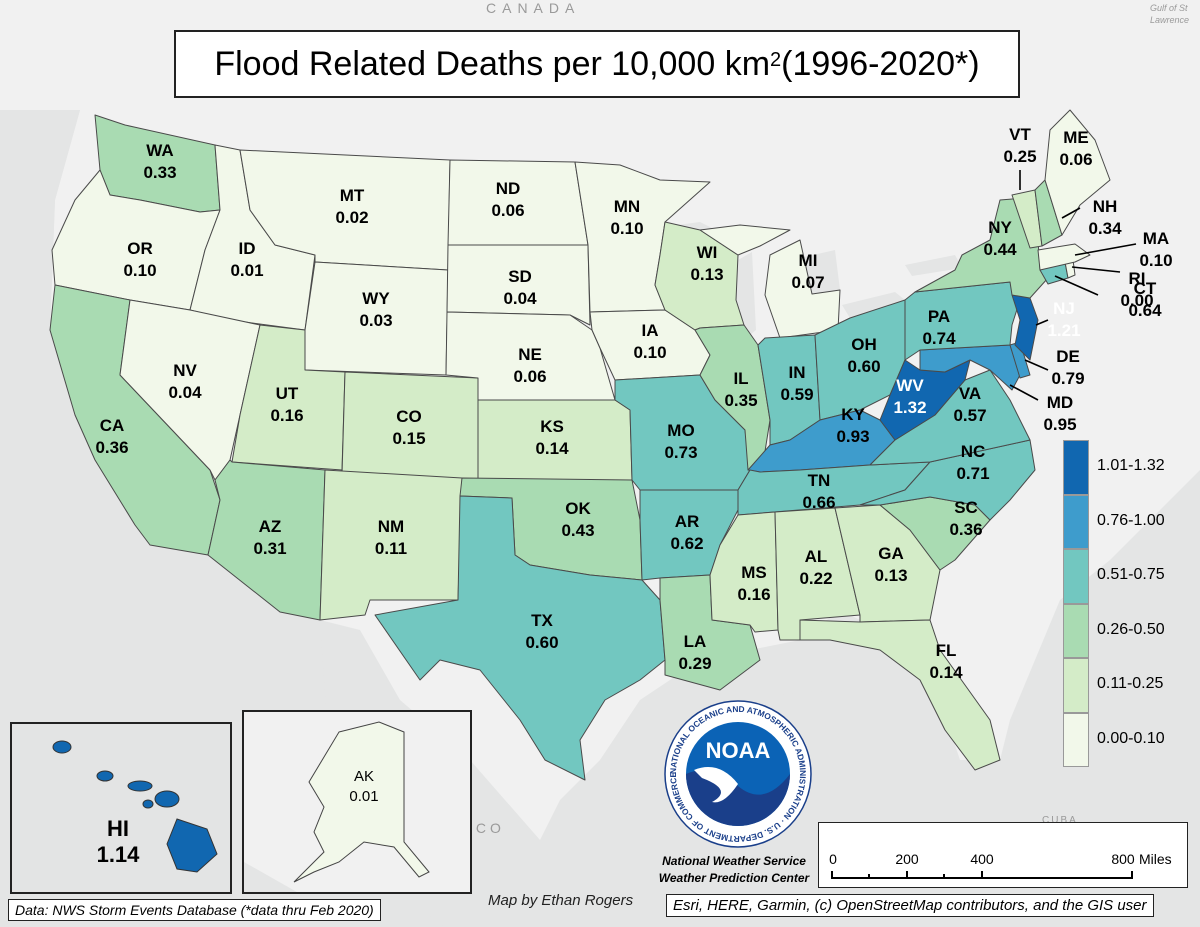  Describe the element at coordinates (409, 438) in the screenshot. I see `state-value: 0.15` at that location.